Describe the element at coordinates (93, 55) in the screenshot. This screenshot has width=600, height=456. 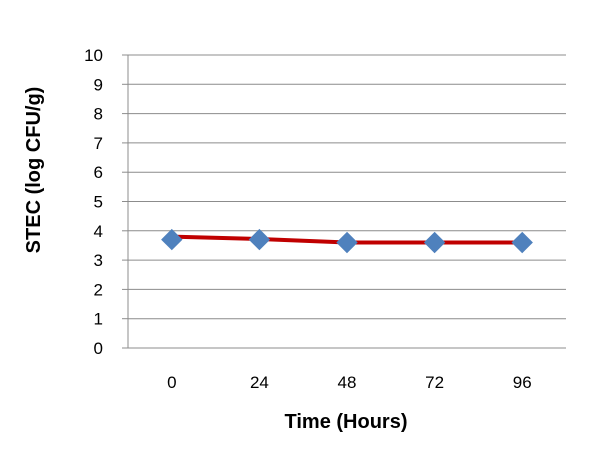
I see `y-tick-label: 10` at that location.